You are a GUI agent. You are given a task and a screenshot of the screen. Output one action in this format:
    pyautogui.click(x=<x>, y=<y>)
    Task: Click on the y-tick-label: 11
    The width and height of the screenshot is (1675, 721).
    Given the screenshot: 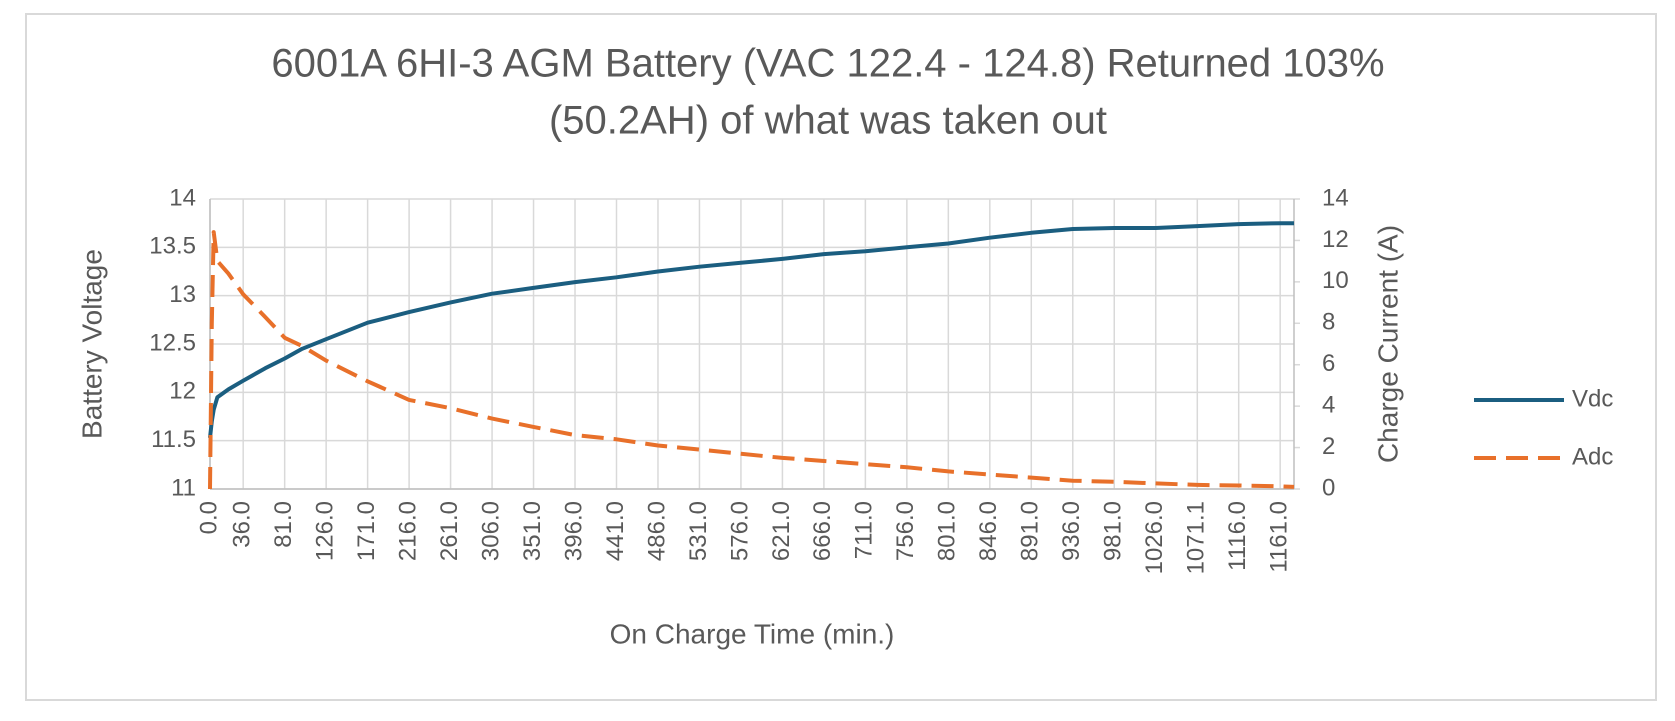 What is the action you would take?
    pyautogui.click(x=183, y=487)
    